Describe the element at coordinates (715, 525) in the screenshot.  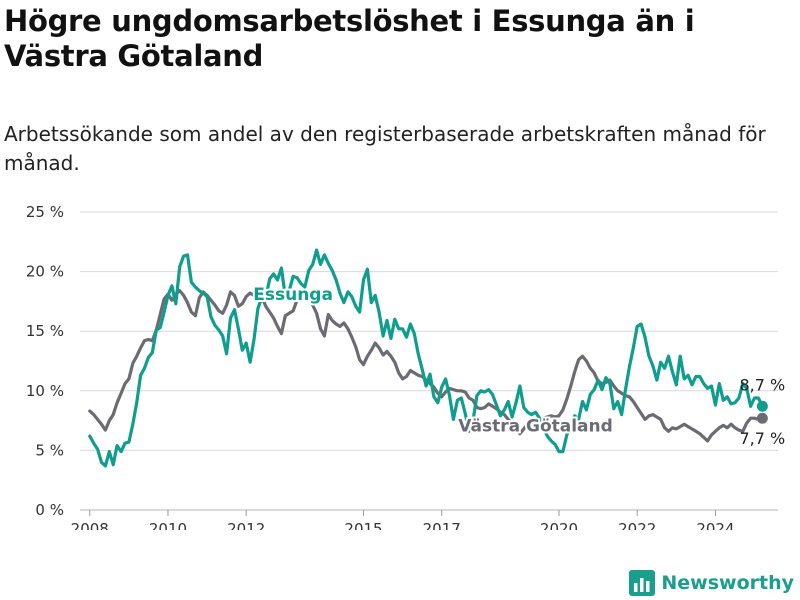
I see `x-tick-label: 2024` at that location.